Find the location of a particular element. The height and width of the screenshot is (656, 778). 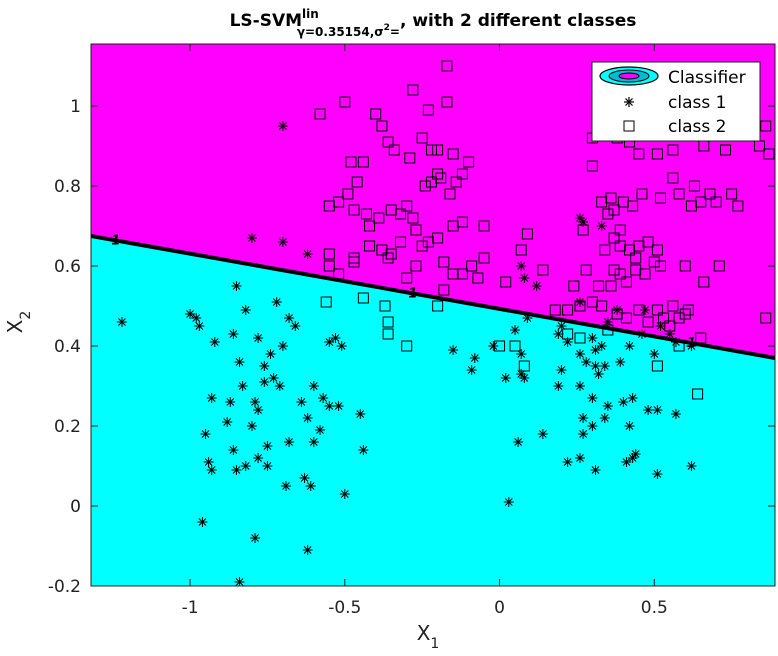

x-tick-label: 0.5 is located at coordinates (654, 608).